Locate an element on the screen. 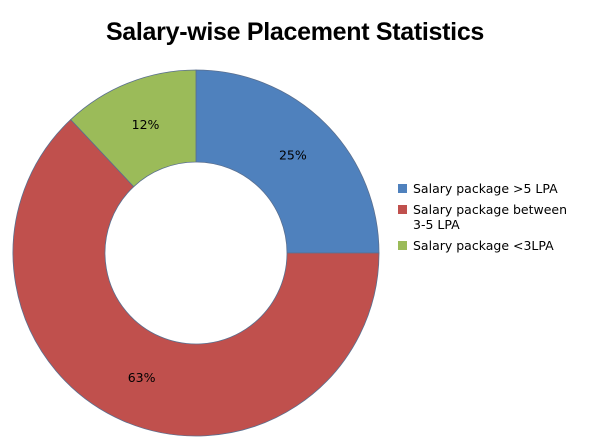 Image resolution: width=590 pixels, height=443 pixels. legend-item-lt3lpa: Salary package <3LPA is located at coordinates (493, 245).